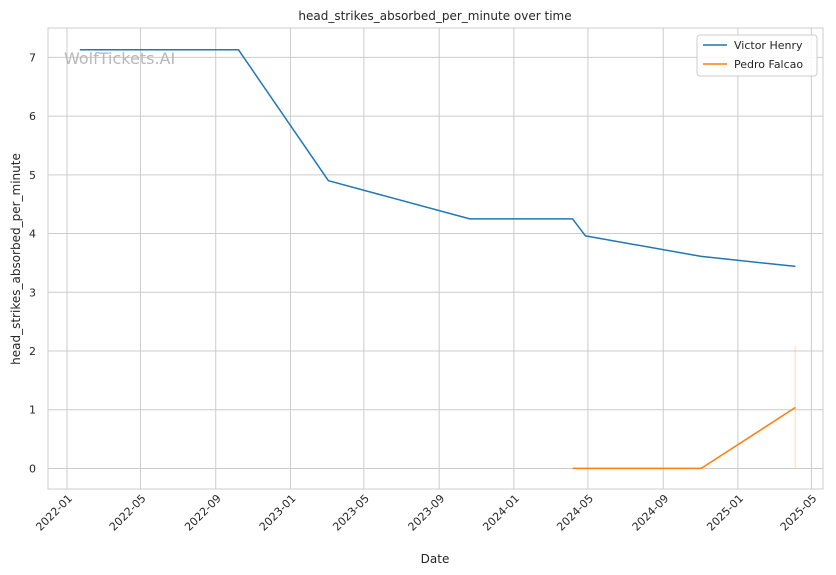  I want to click on y-tick-label: 3, so click(32, 292).